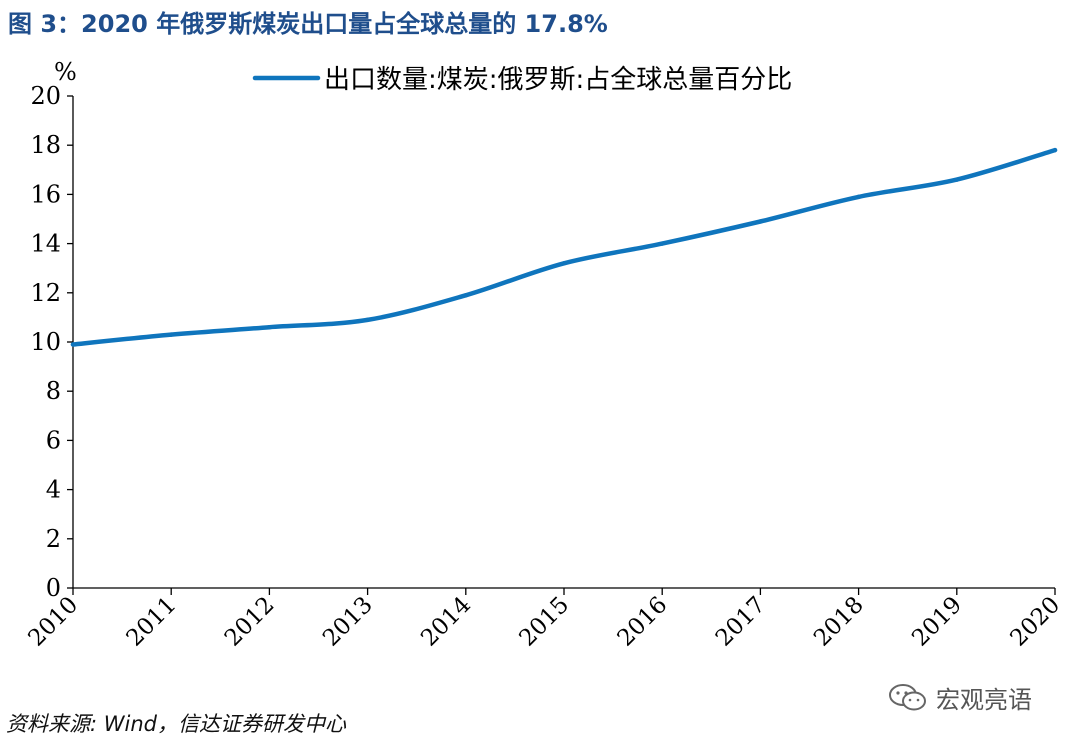 Image resolution: width=1080 pixels, height=746 pixels. I want to click on legend: 出口数量:煤炭:俄罗斯:占全球总量百分比, so click(522, 80).